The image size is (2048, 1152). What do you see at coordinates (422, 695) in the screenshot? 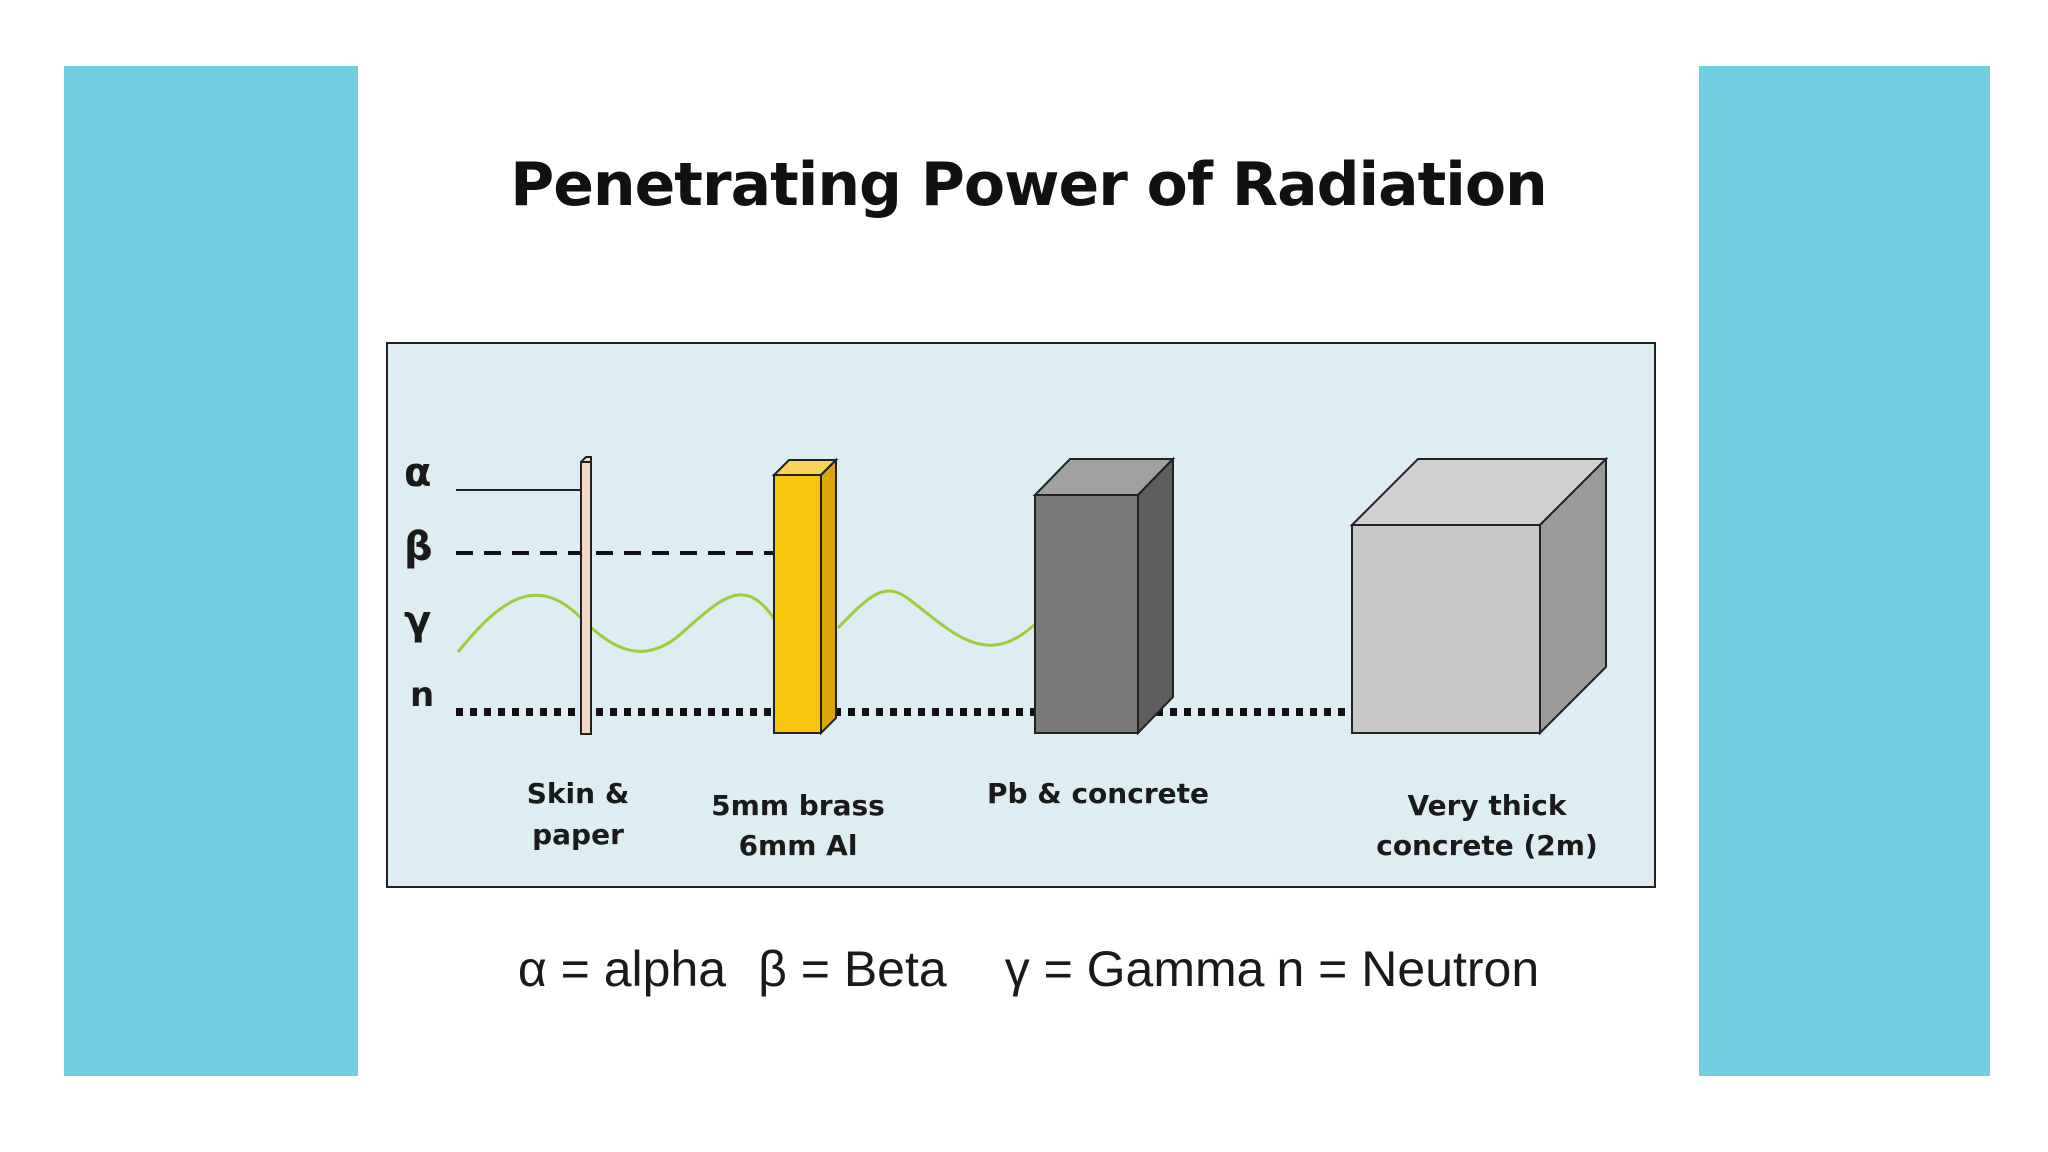
I see `neutron-symbol: n` at bounding box center [422, 695].